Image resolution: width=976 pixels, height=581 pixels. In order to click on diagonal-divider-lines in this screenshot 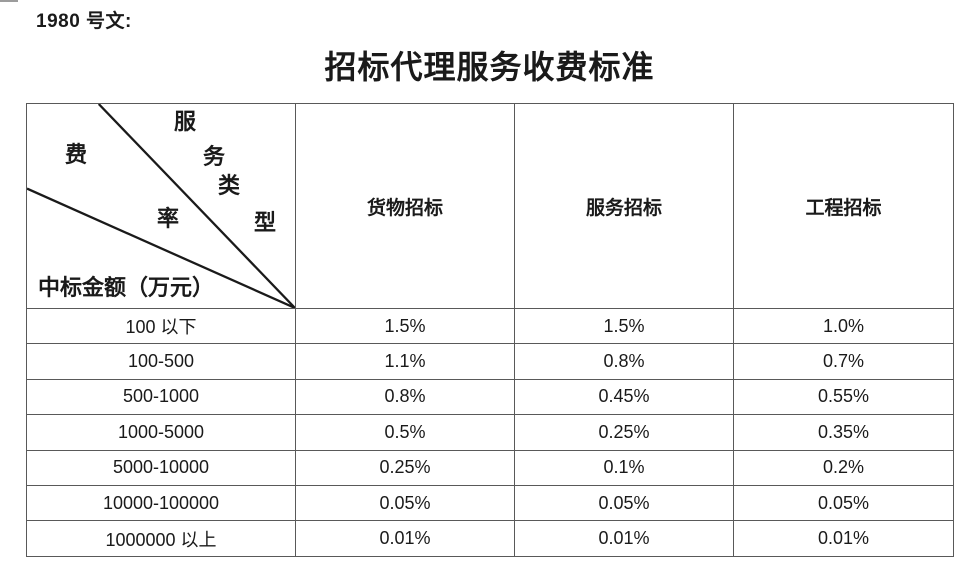, I will do `click(161, 206)`.